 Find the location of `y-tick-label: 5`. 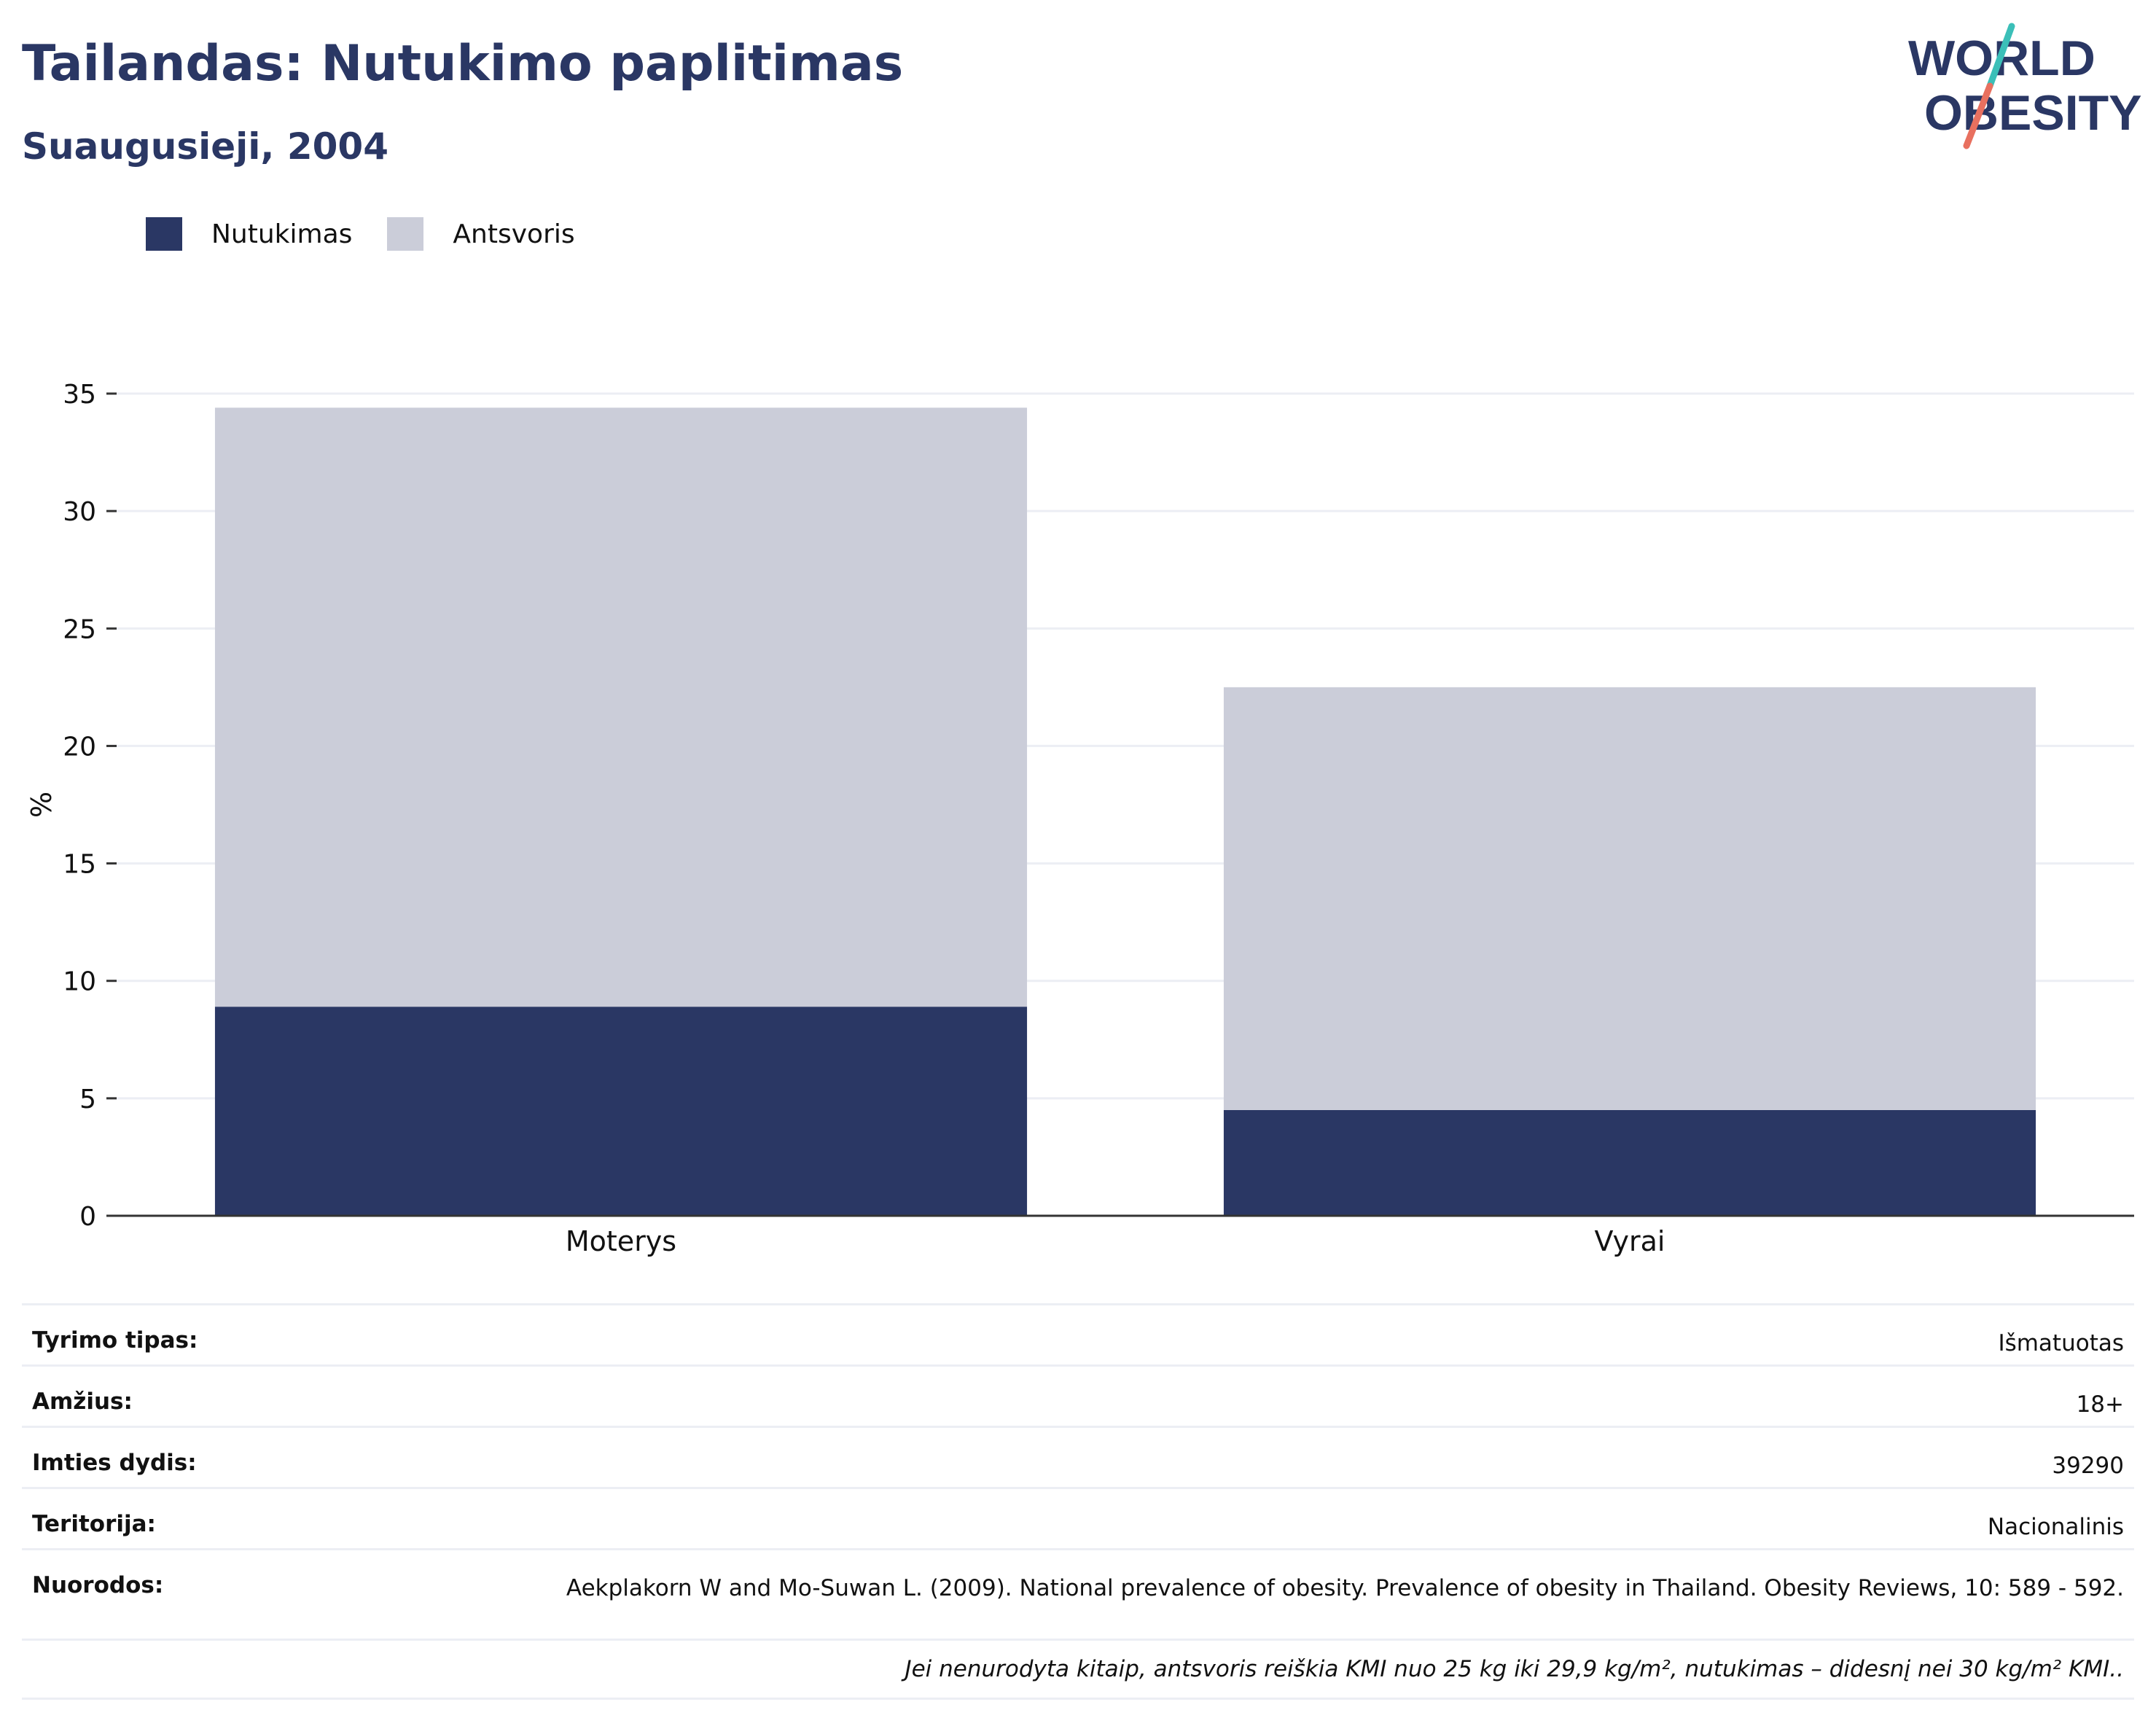

y-tick-label: 5 is located at coordinates (87, 1099).